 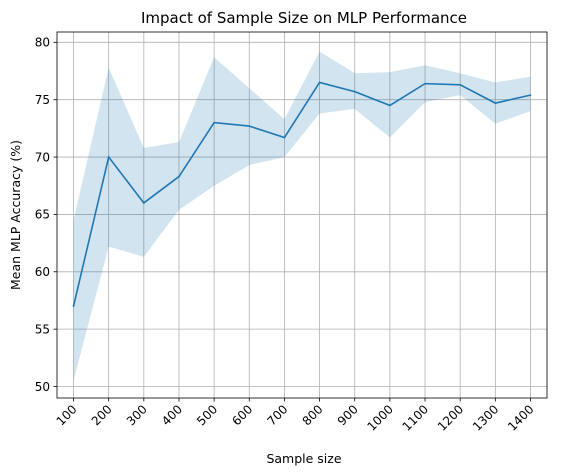 What do you see at coordinates (348, 415) in the screenshot?
I see `x-tick-label: 900` at bounding box center [348, 415].